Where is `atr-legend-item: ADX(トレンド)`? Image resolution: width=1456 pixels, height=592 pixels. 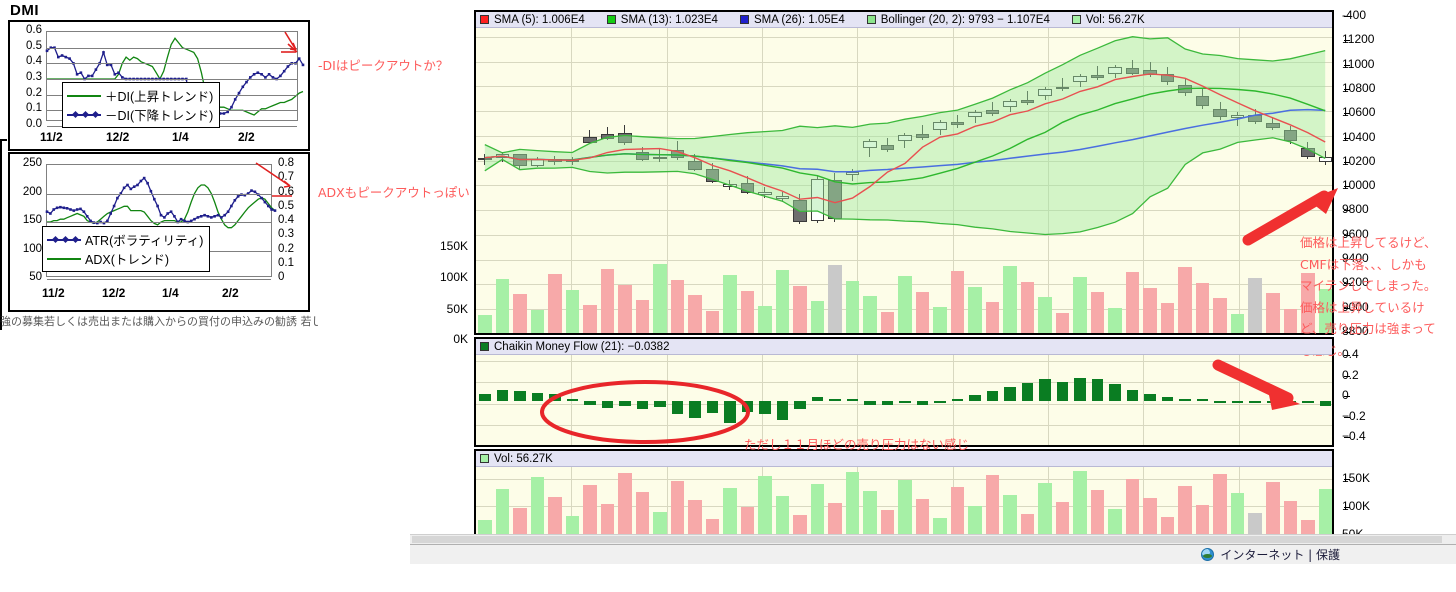 atr-legend-item: ADX(トレンド) is located at coordinates (125, 258).